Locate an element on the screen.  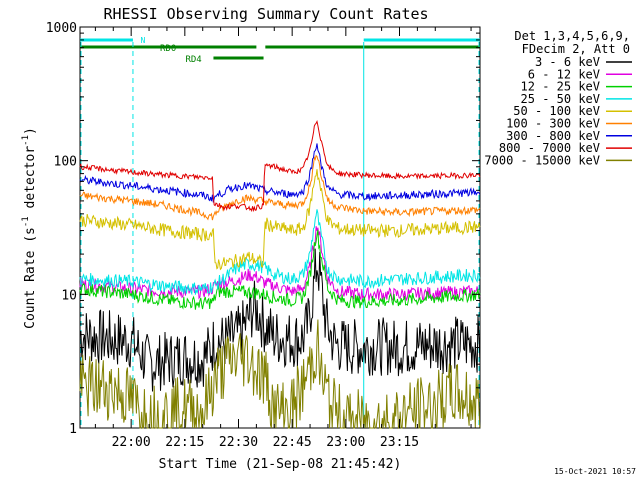
legend-label: 3 - 6 keV is located at coordinates (567, 62).